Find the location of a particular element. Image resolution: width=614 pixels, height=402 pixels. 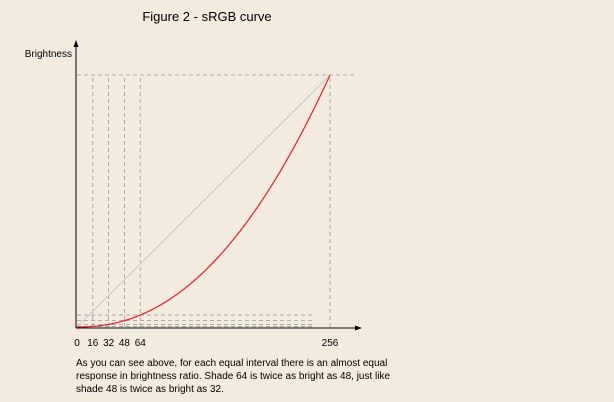

x-tick-label-256: 256 is located at coordinates (330, 343).